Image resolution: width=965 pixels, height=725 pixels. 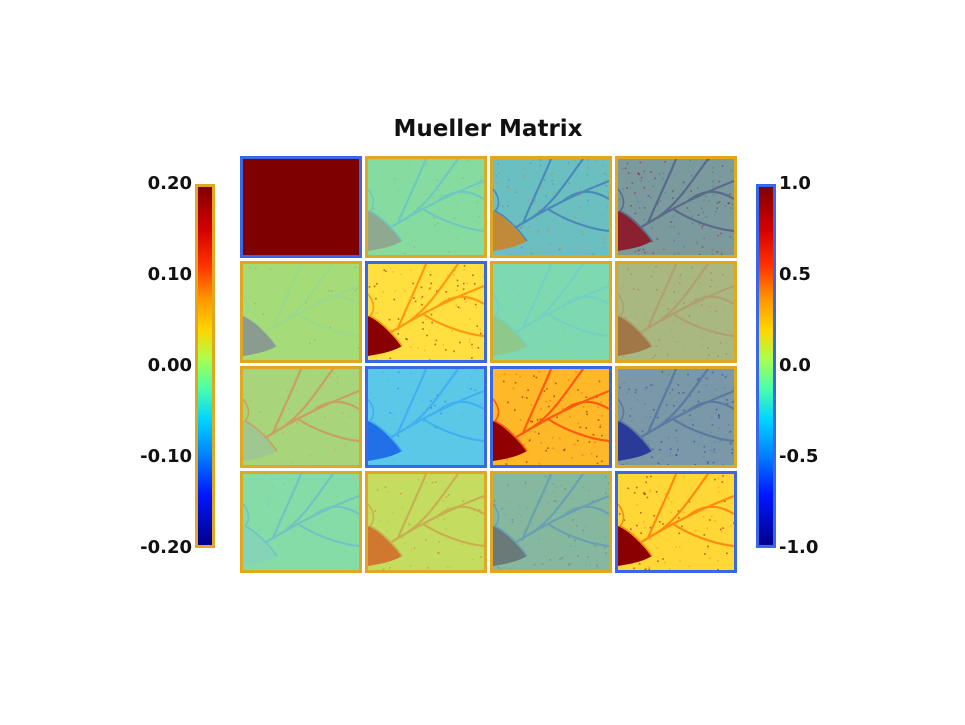 What do you see at coordinates (551, 522) in the screenshot?
I see `panel-m43` at bounding box center [551, 522].